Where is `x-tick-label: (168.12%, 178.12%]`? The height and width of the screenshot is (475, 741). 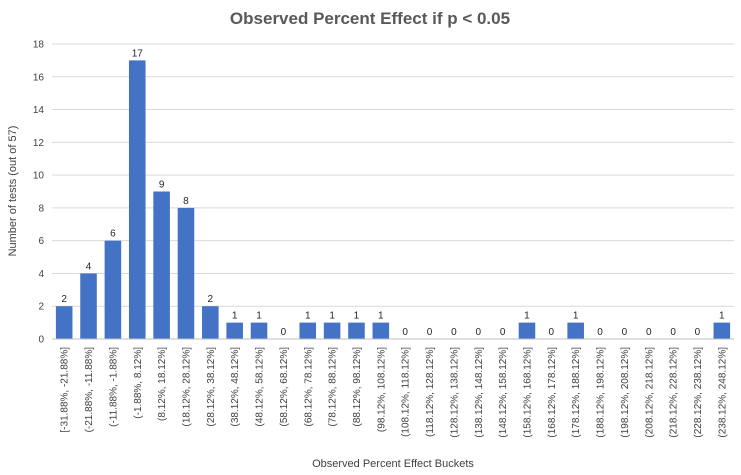
x-tick-label: (168.12%, 178.12%] is located at coordinates (552, 392).